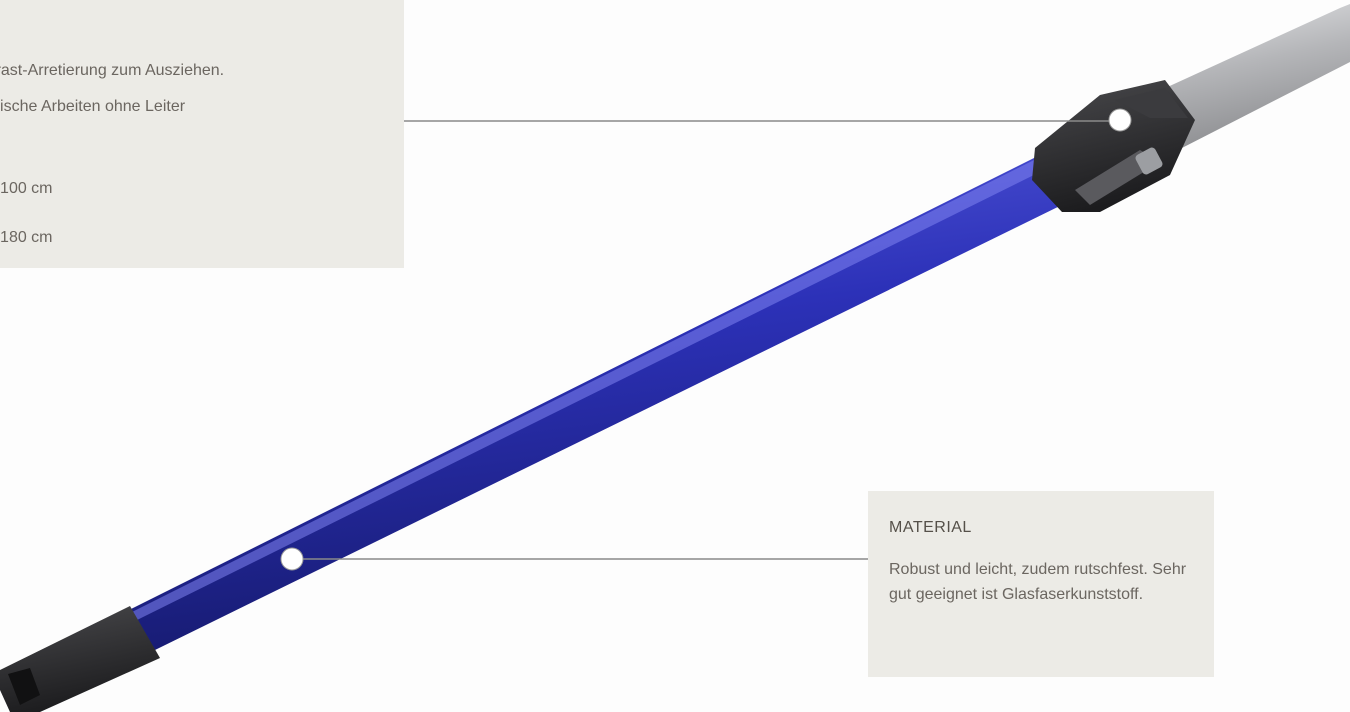  What do you see at coordinates (112, 70) in the screenshot?
I see `mechanism-line-1: it Einrast-Arretierung zum Ausziehen.` at bounding box center [112, 70].